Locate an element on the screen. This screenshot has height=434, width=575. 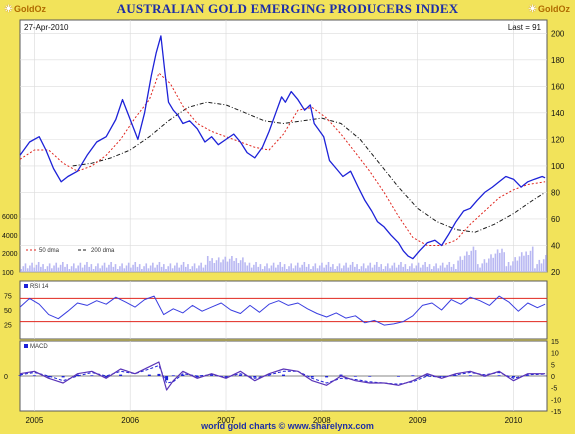
macd-tick-label: -10 is located at coordinates (556, 400).